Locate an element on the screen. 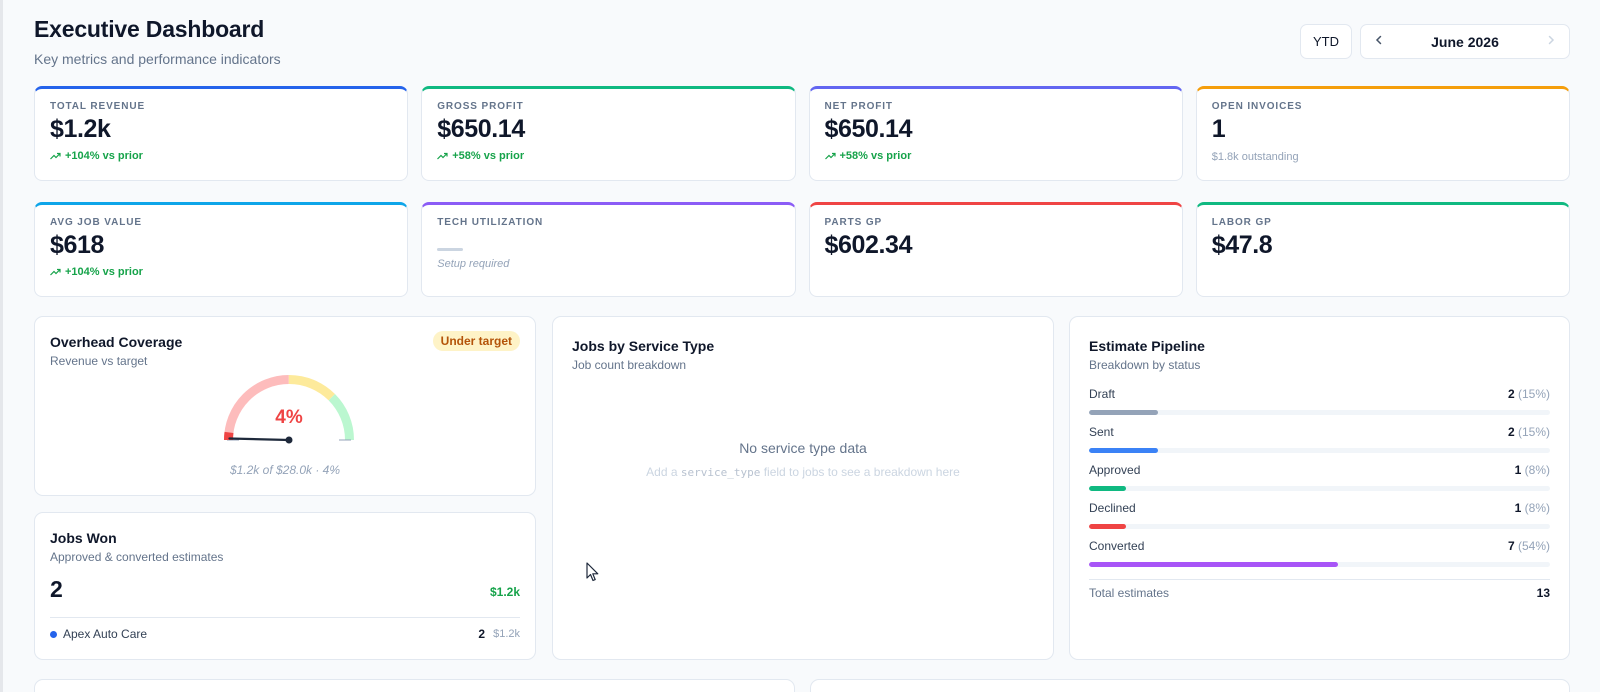 The width and height of the screenshot is (1600, 692). pipeline-item-draft: Draft 2 (15%) is located at coordinates (1319, 401).